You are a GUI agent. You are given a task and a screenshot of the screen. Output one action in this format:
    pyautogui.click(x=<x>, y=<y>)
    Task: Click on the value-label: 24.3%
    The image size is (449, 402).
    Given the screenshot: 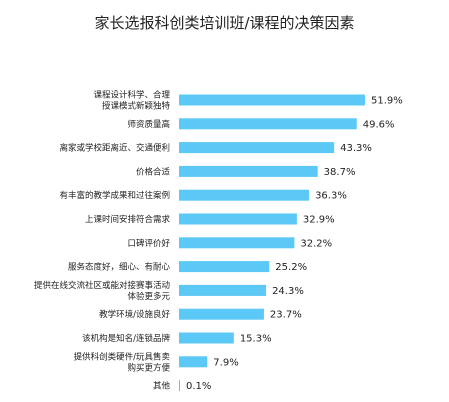 What is the action you would take?
    pyautogui.click(x=288, y=291)
    